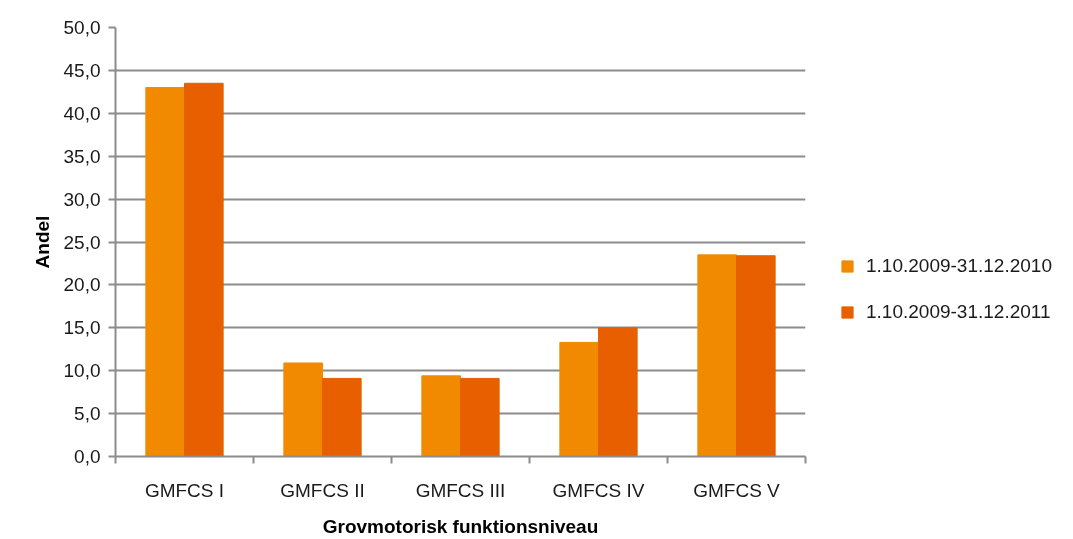 Image resolution: width=1073 pixels, height=539 pixels. What do you see at coordinates (42, 242) in the screenshot?
I see `y-axis-title: Andel` at bounding box center [42, 242].